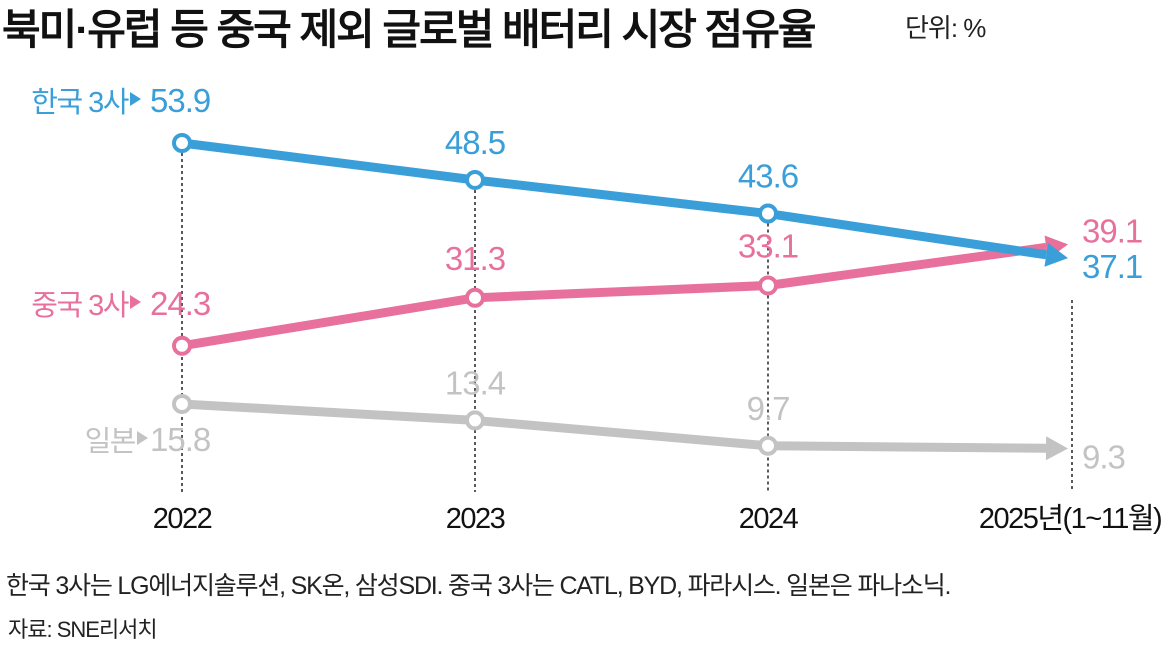 This screenshot has height=647, width=1170. What do you see at coordinates (475, 519) in the screenshot?
I see `x-tick-label: 2023` at bounding box center [475, 519].